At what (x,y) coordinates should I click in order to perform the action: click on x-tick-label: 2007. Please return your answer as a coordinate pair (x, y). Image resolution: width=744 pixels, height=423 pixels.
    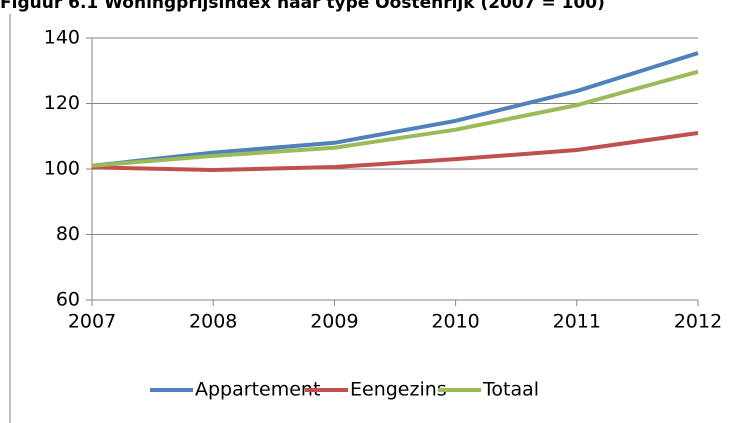
    Looking at the image, I should click on (92, 322).